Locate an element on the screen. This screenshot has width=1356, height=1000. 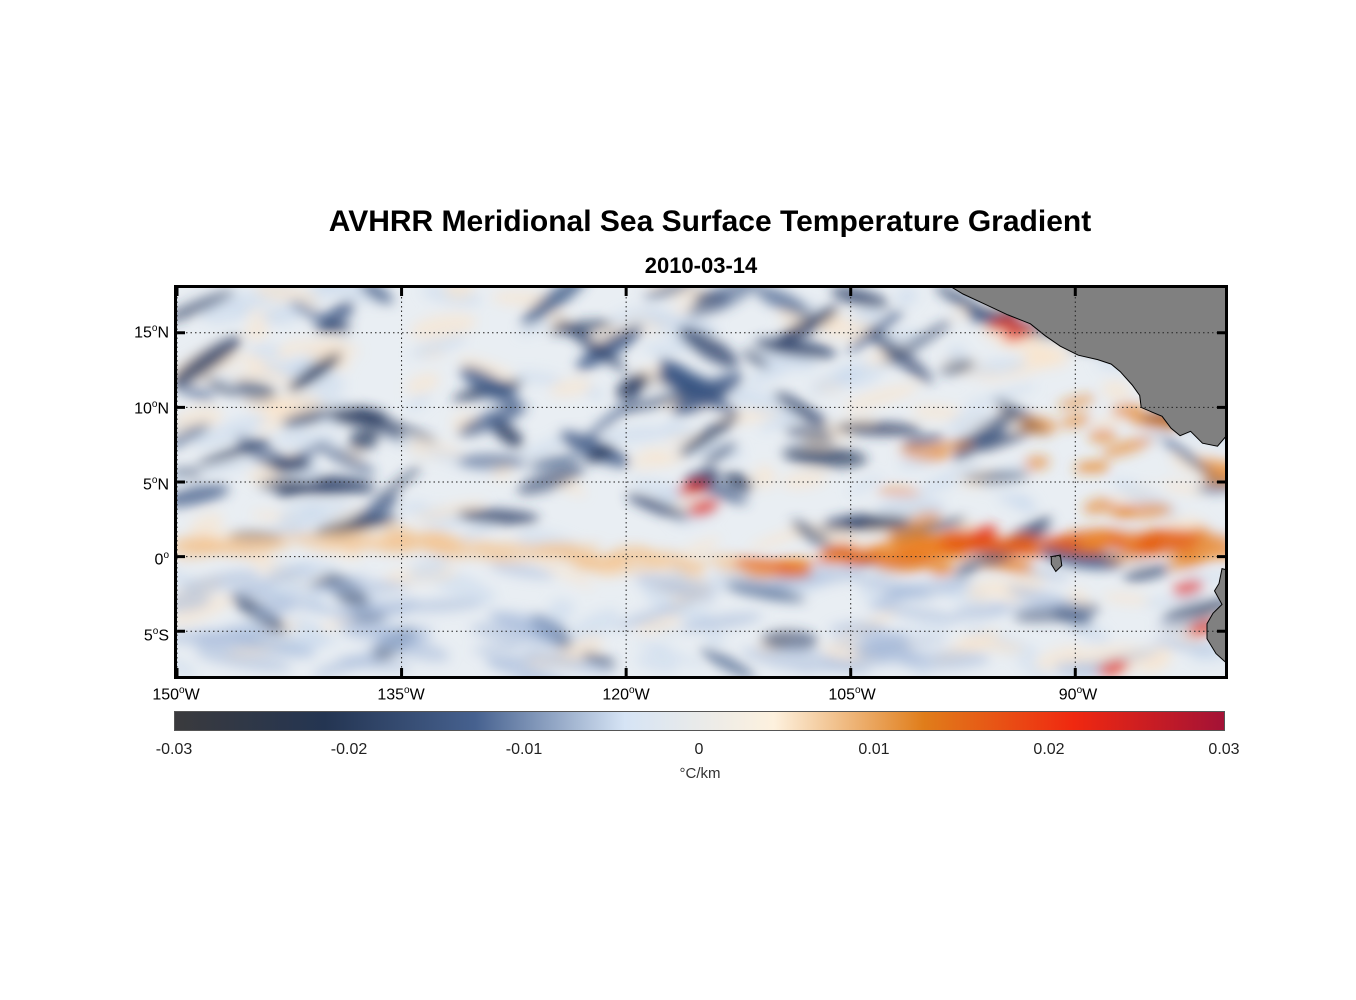
colorbar-tick: 0 is located at coordinates (699, 749).